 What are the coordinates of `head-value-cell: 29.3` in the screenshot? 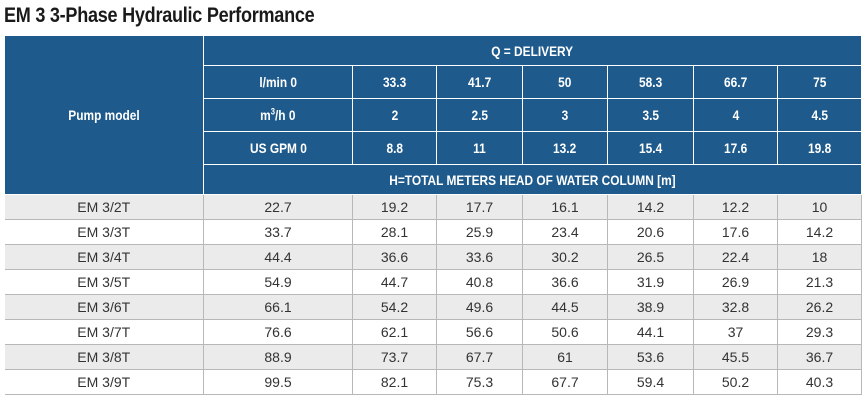 It's located at (819, 332).